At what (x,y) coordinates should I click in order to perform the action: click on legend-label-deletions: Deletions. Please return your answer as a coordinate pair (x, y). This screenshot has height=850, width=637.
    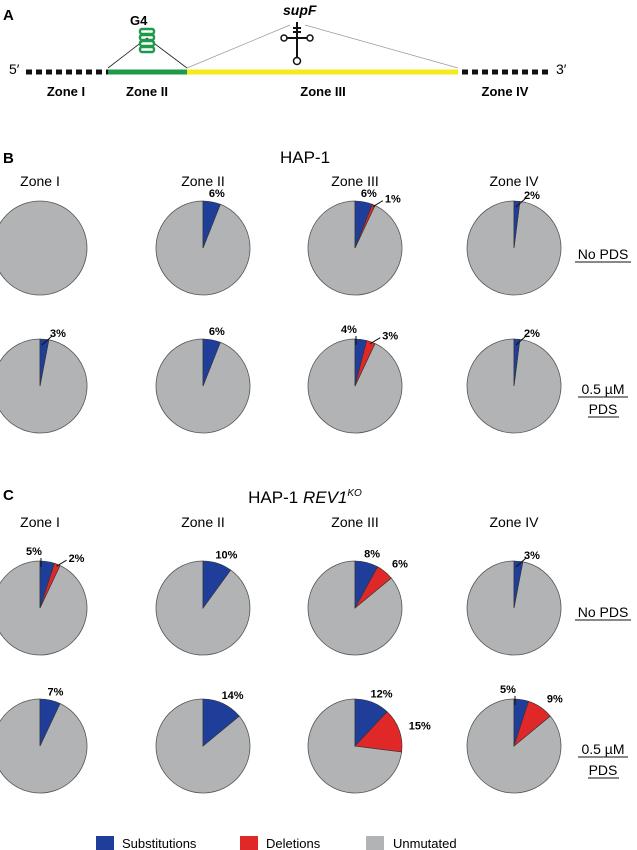
    Looking at the image, I should click on (293, 843).